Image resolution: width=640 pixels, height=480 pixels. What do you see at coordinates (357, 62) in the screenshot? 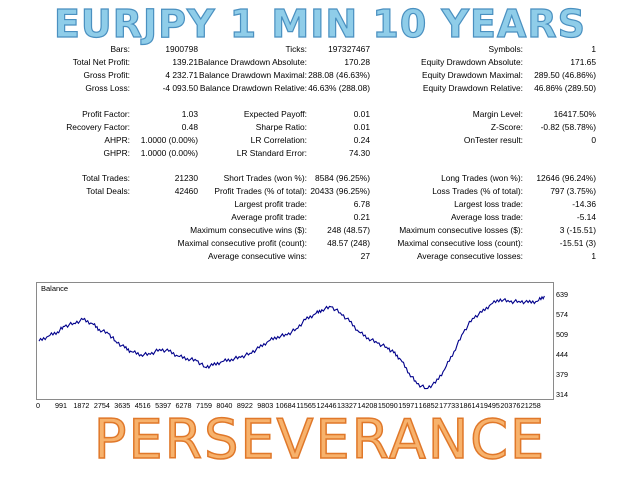
I see `balance-dd-abs-value: 170.28` at bounding box center [357, 62].